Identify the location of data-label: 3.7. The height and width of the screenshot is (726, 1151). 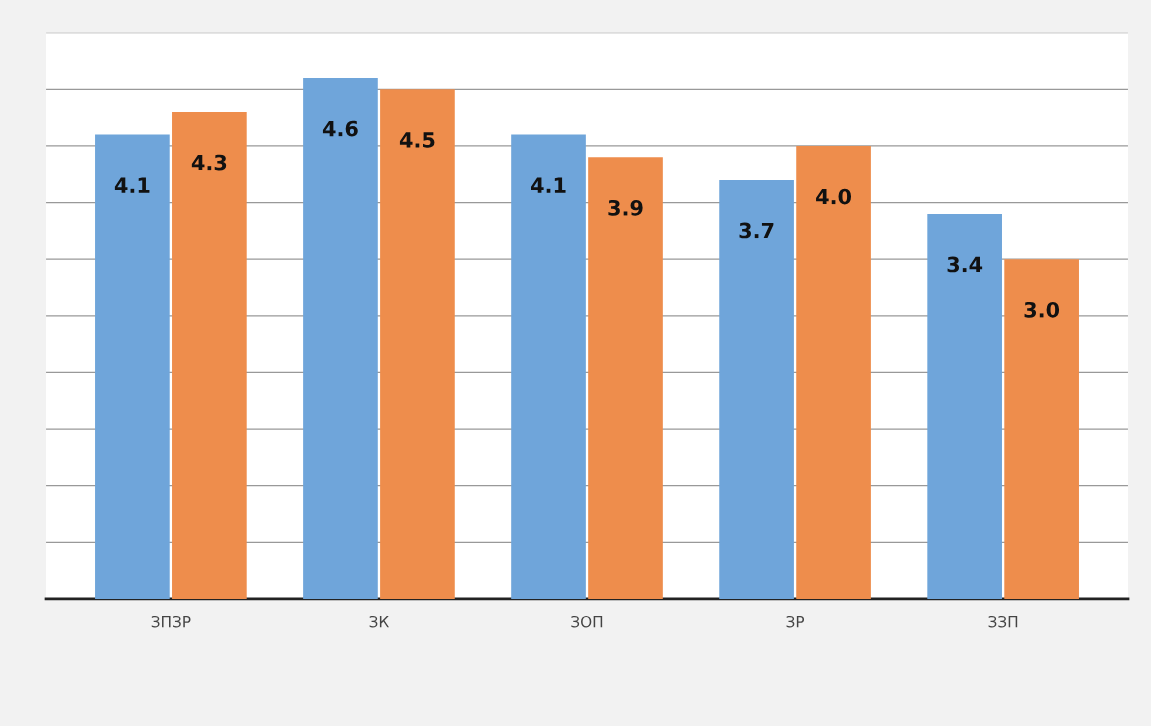
(756, 230).